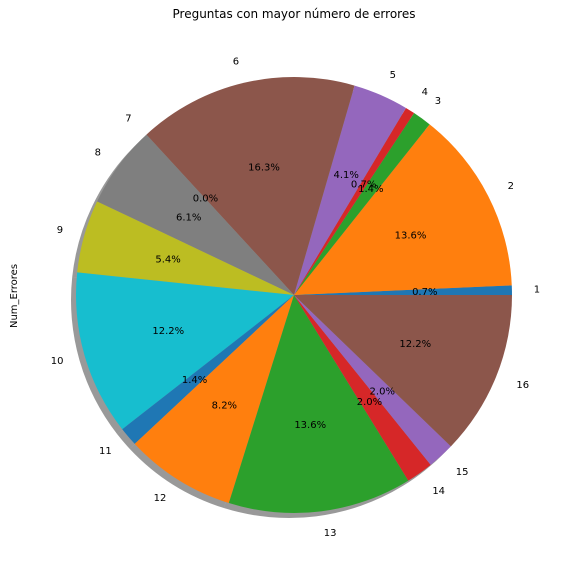 This screenshot has height=578, width=572. Describe the element at coordinates (415, 344) in the screenshot. I see `percent-label-16: 12.2%` at that location.